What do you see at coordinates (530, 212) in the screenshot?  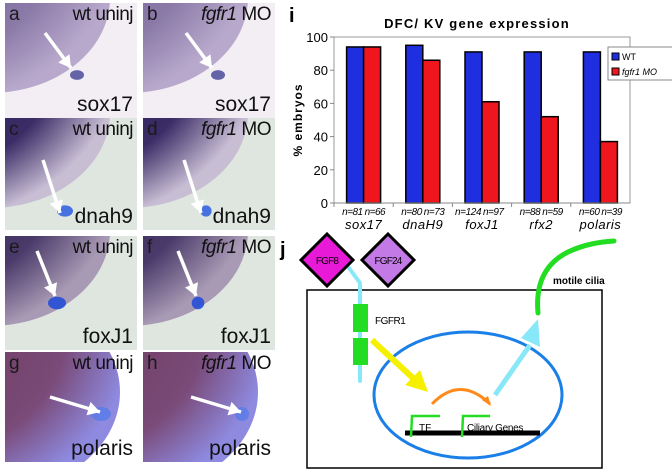 I see `n-label: n=88` at bounding box center [530, 212].